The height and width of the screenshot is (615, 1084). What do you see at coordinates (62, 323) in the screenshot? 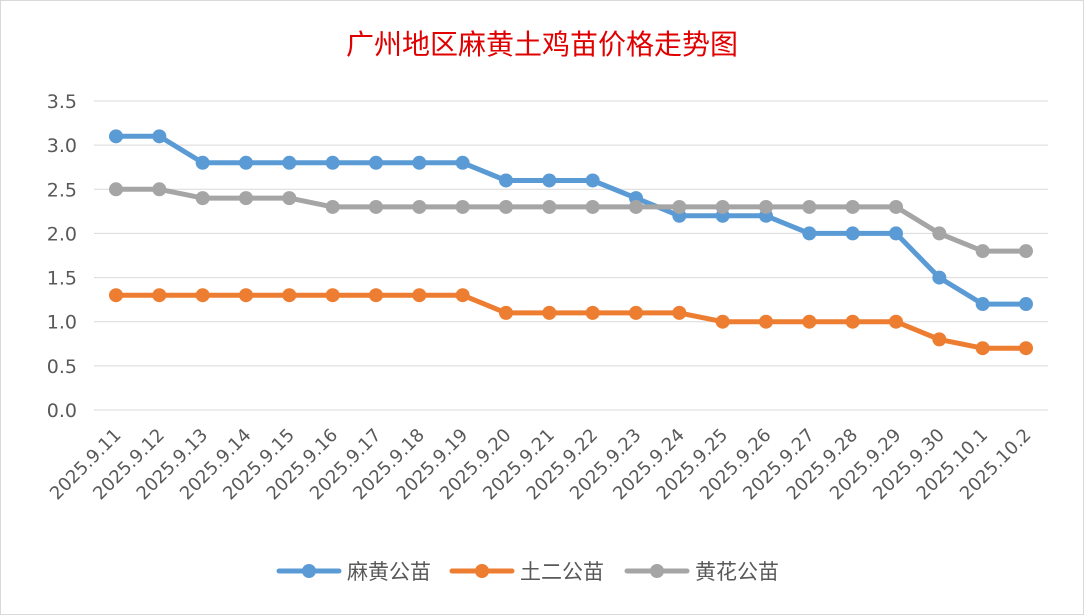
I see `y-tick-label: 1.0` at bounding box center [62, 323].